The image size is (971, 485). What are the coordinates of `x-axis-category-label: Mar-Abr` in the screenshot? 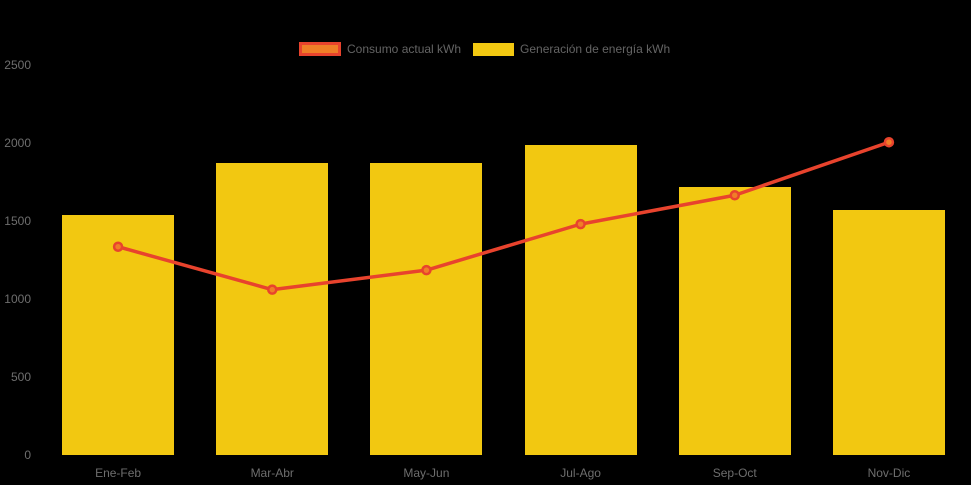 It's located at (272, 473).